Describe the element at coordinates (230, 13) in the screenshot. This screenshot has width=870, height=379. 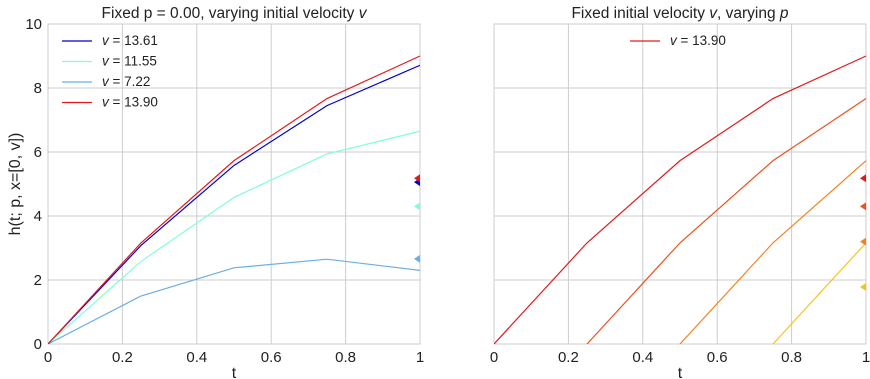
I see `chart-title-text: Fixed p = 0.00, varying initial velocity` at that location.